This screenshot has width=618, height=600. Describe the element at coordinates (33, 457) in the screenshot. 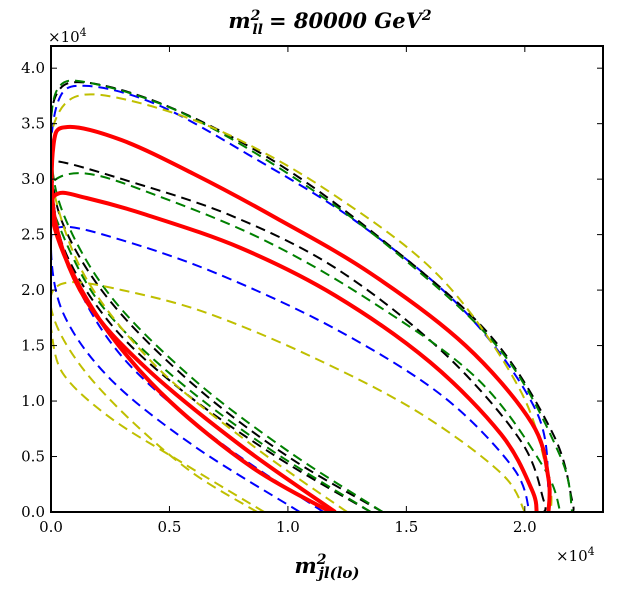

I see `y-tick-label: 0.5` at that location.